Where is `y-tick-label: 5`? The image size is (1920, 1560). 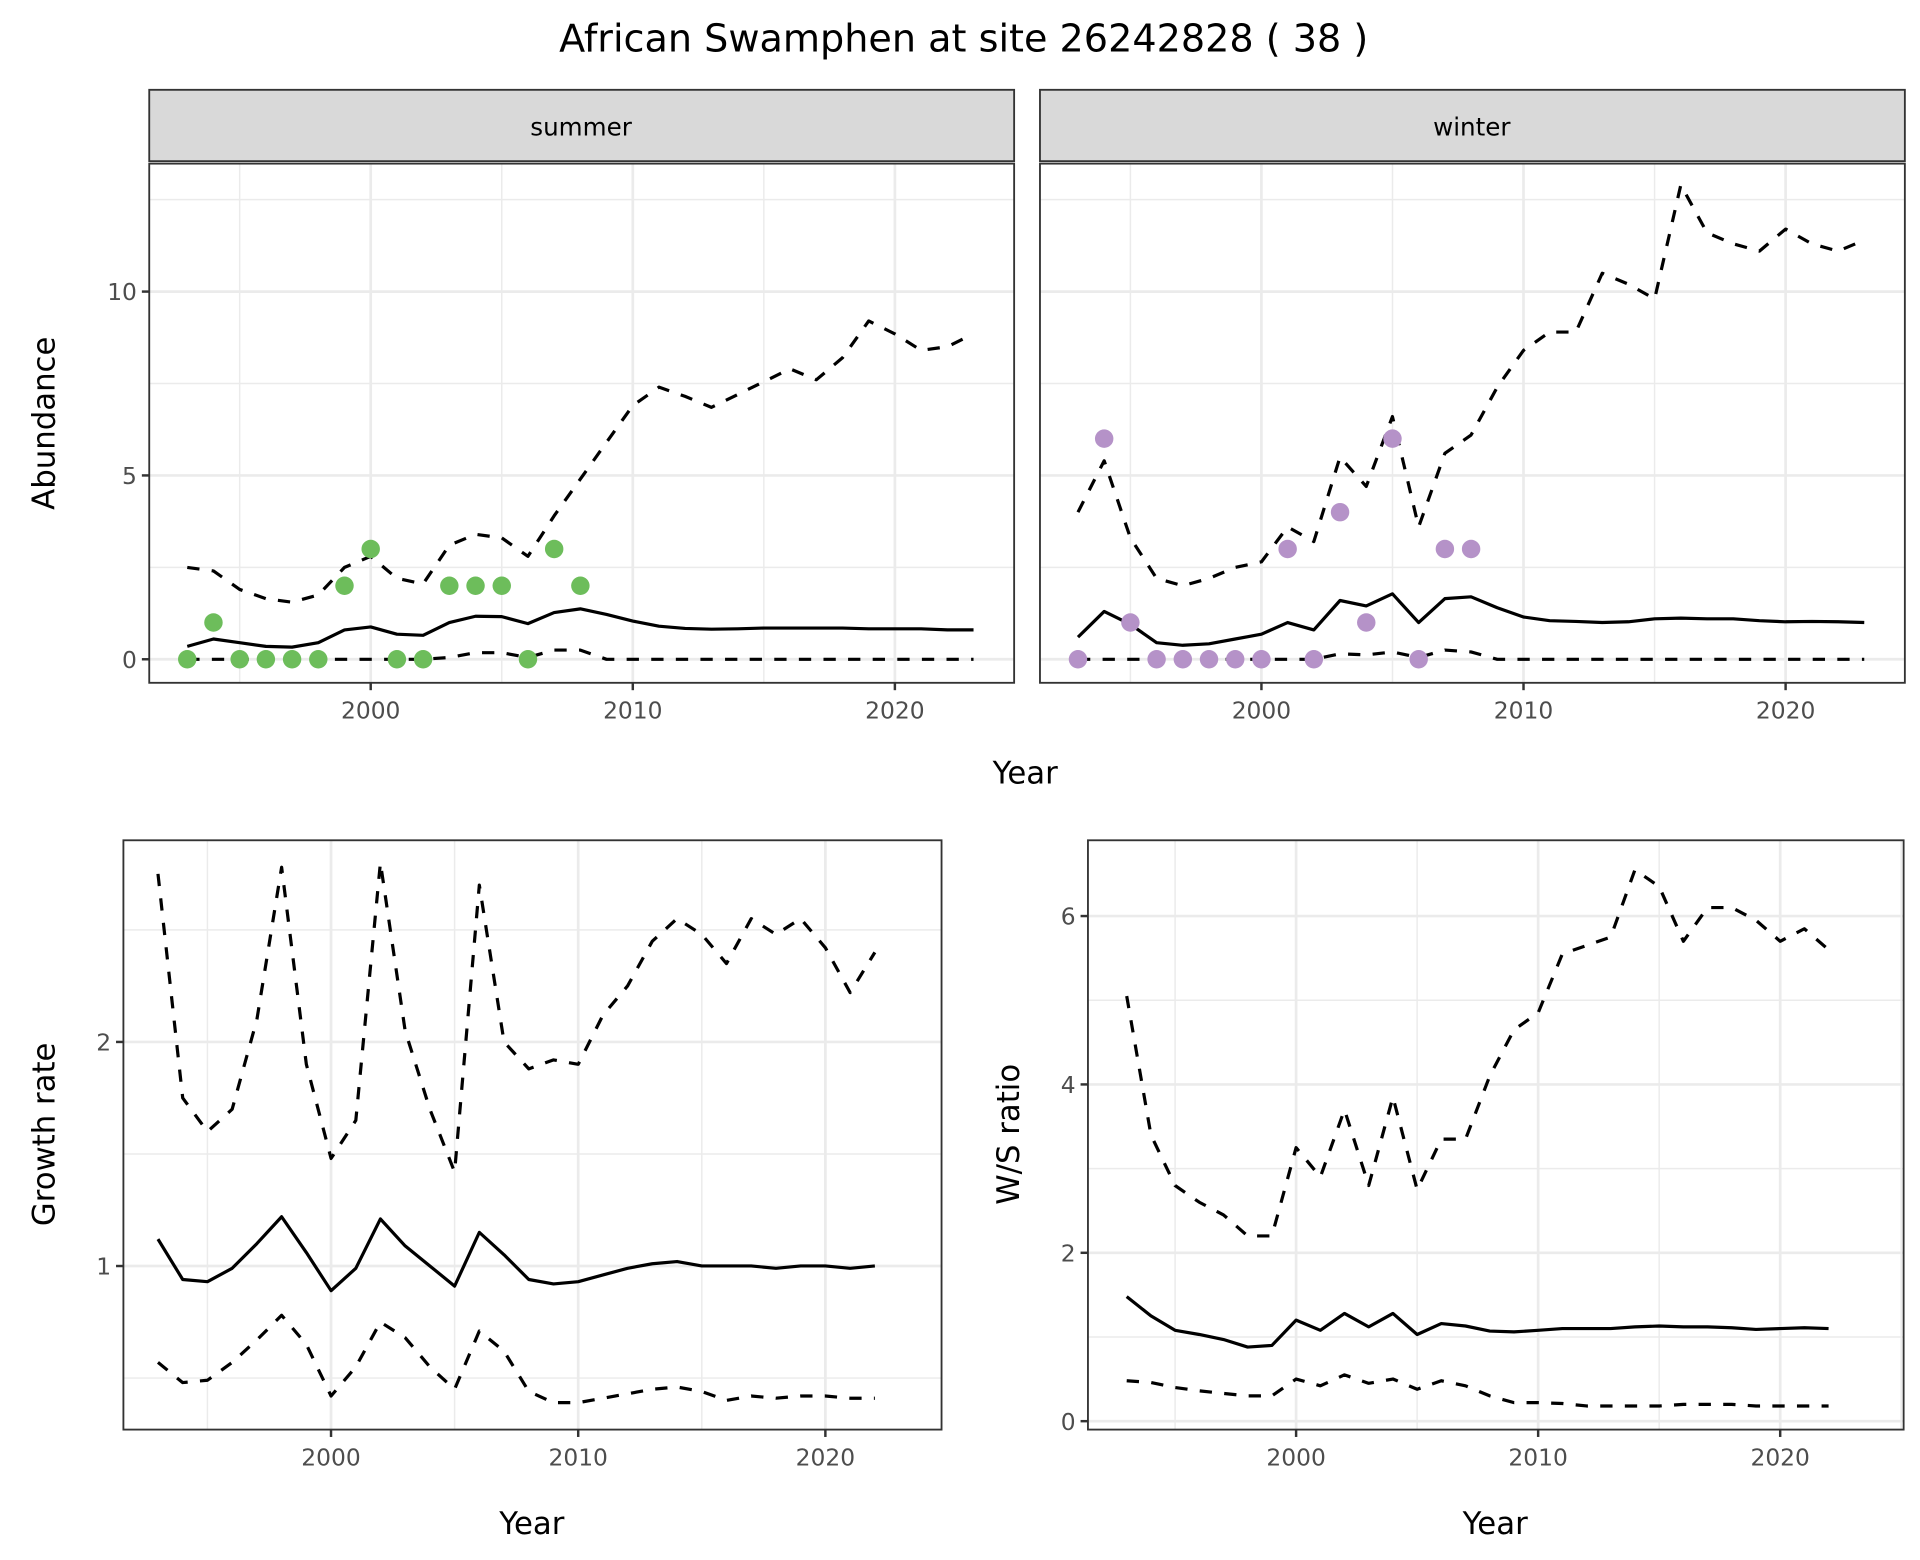 y-tick-label: 5 is located at coordinates (129, 476).